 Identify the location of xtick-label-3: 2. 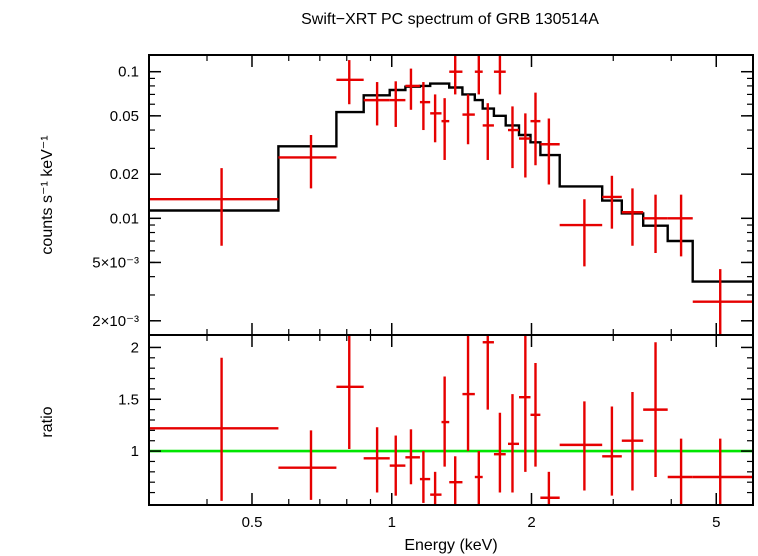
(531, 522).